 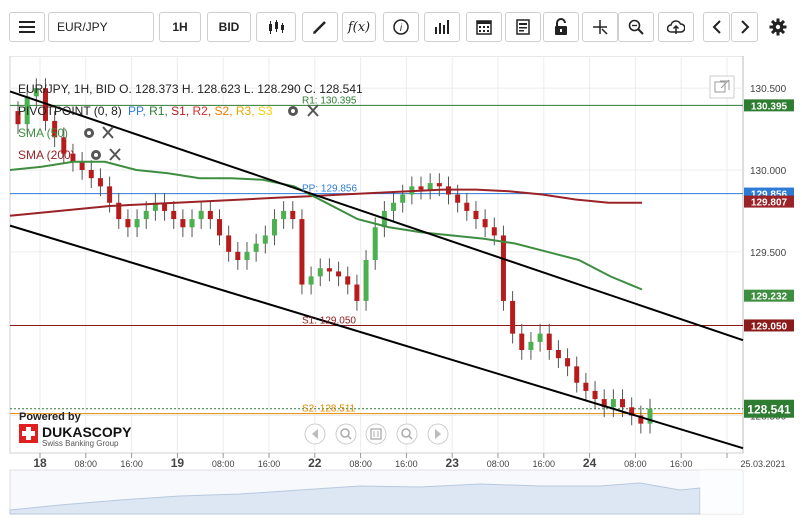 I want to click on sma50-settings-icon, so click(x=89, y=133).